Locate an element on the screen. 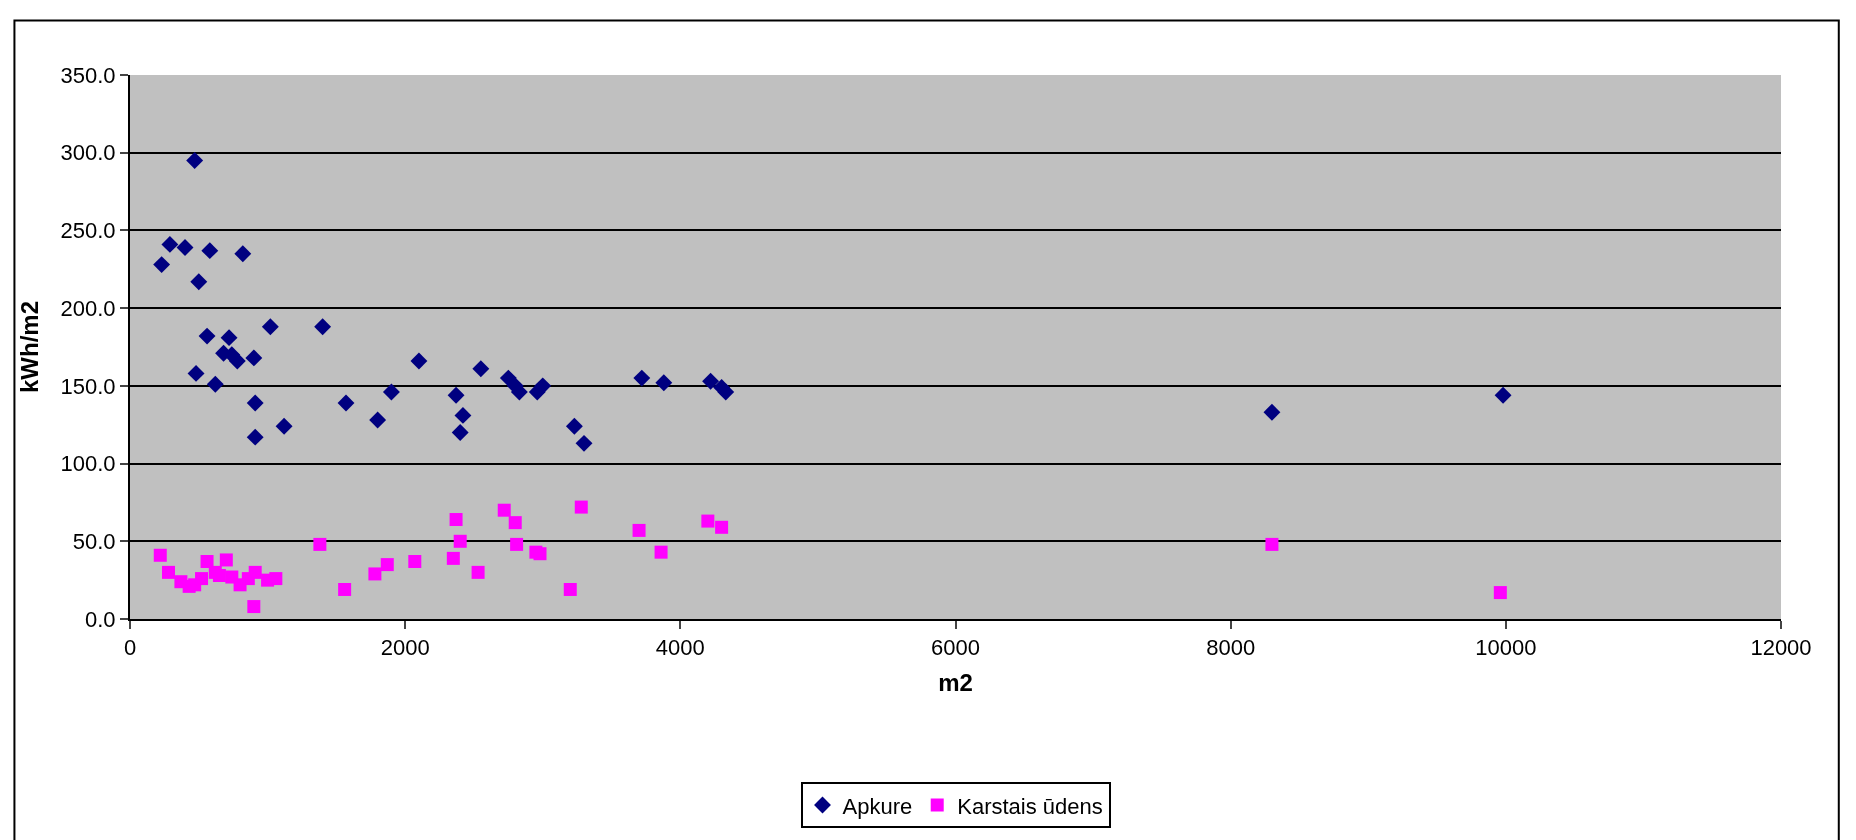 This screenshot has height=840, width=1856. x-tick-label: 6000 is located at coordinates (955, 648).